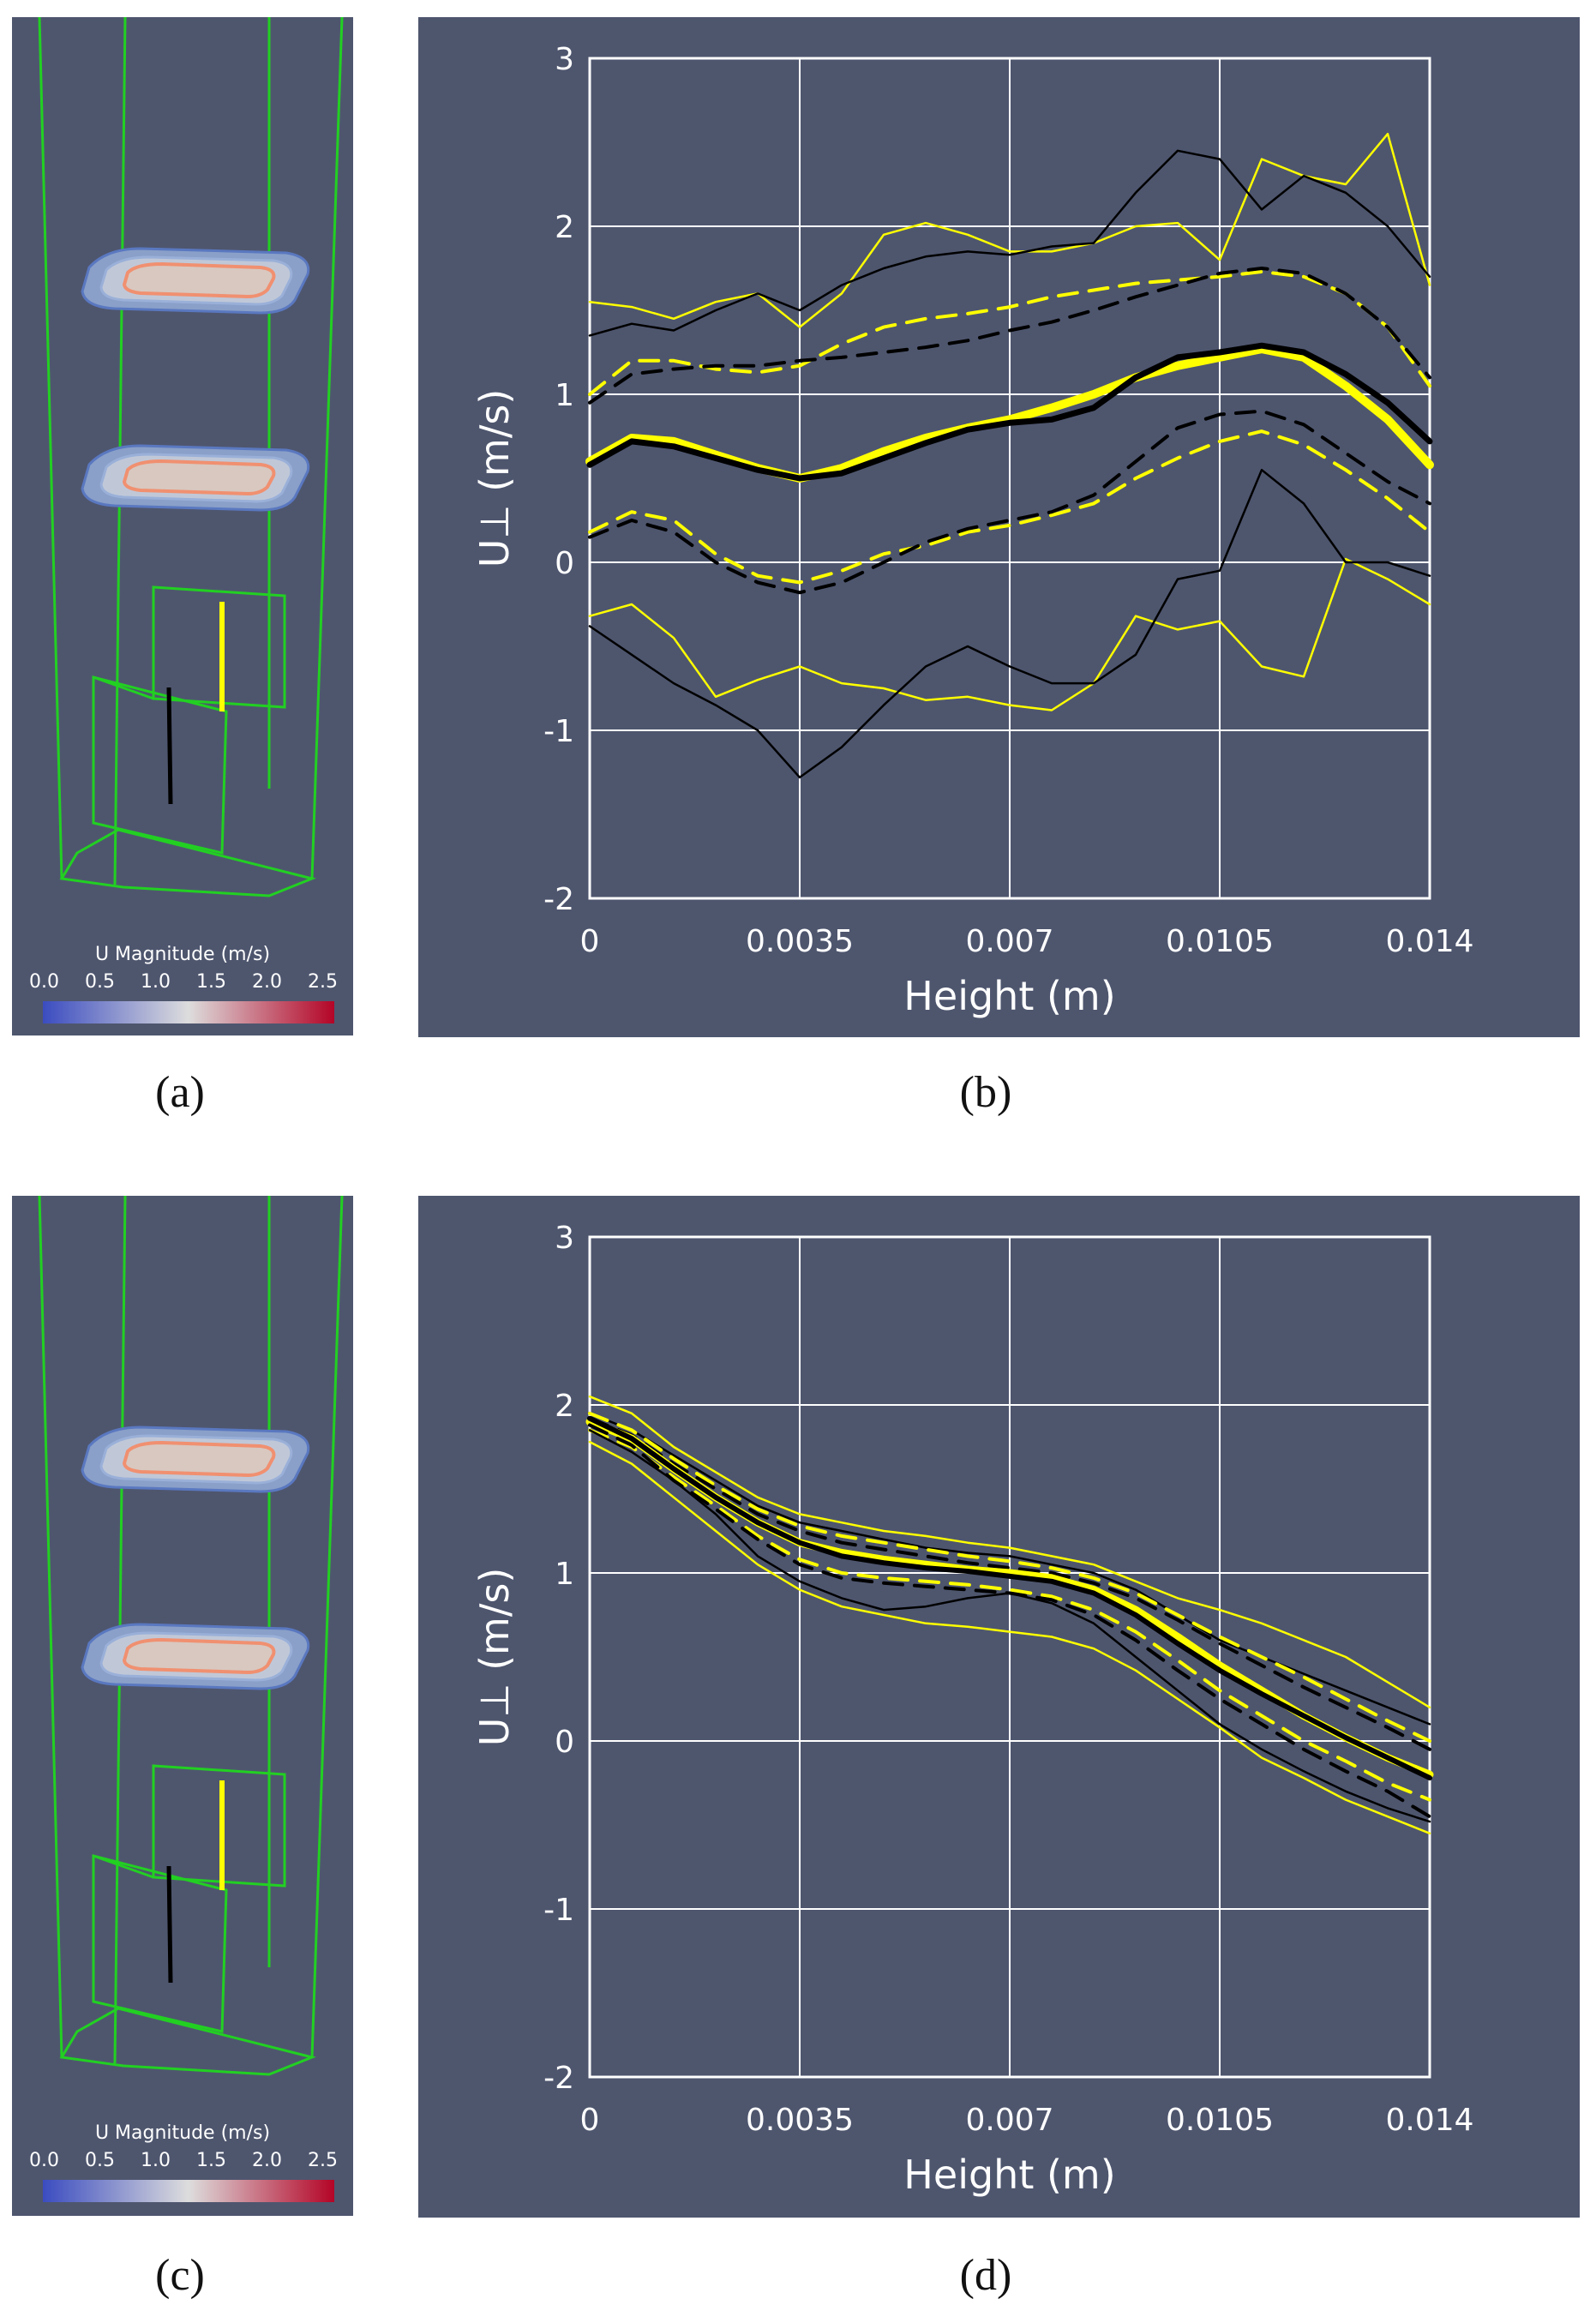 This screenshot has width=1596, height=2323. What do you see at coordinates (180, 2275) in the screenshot?
I see `caption-c: (c)` at bounding box center [180, 2275].